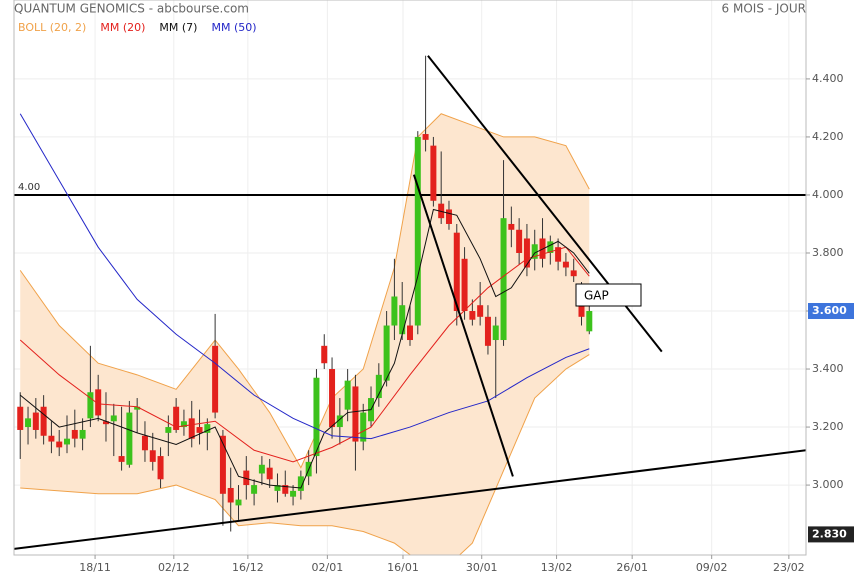 The width and height of the screenshot is (855, 579). What do you see at coordinates (174, 567) in the screenshot?
I see `x-tick-label: 02/12` at bounding box center [174, 567].